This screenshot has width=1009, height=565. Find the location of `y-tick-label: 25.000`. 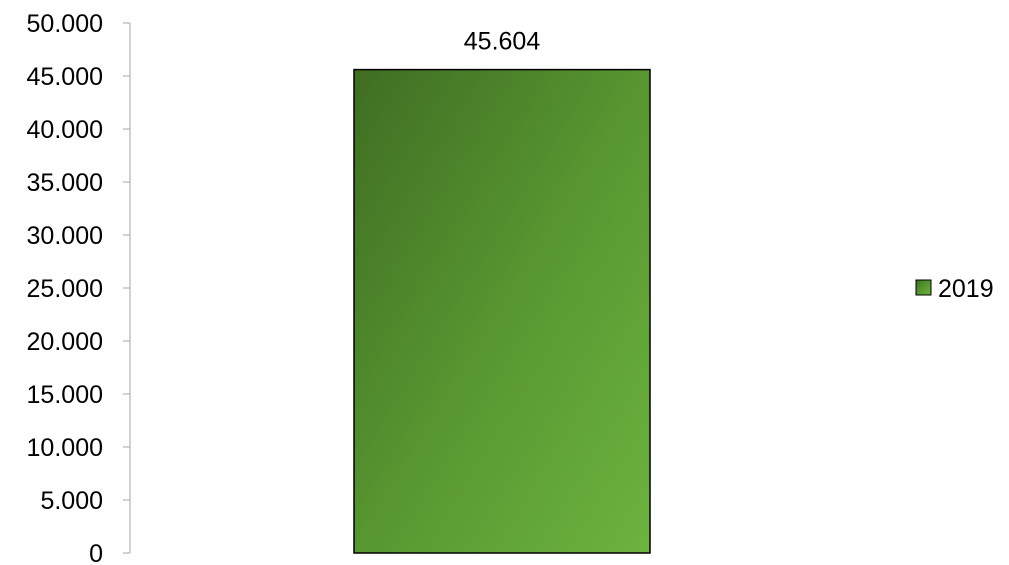

y-tick-label: 25.000 is located at coordinates (65, 289).